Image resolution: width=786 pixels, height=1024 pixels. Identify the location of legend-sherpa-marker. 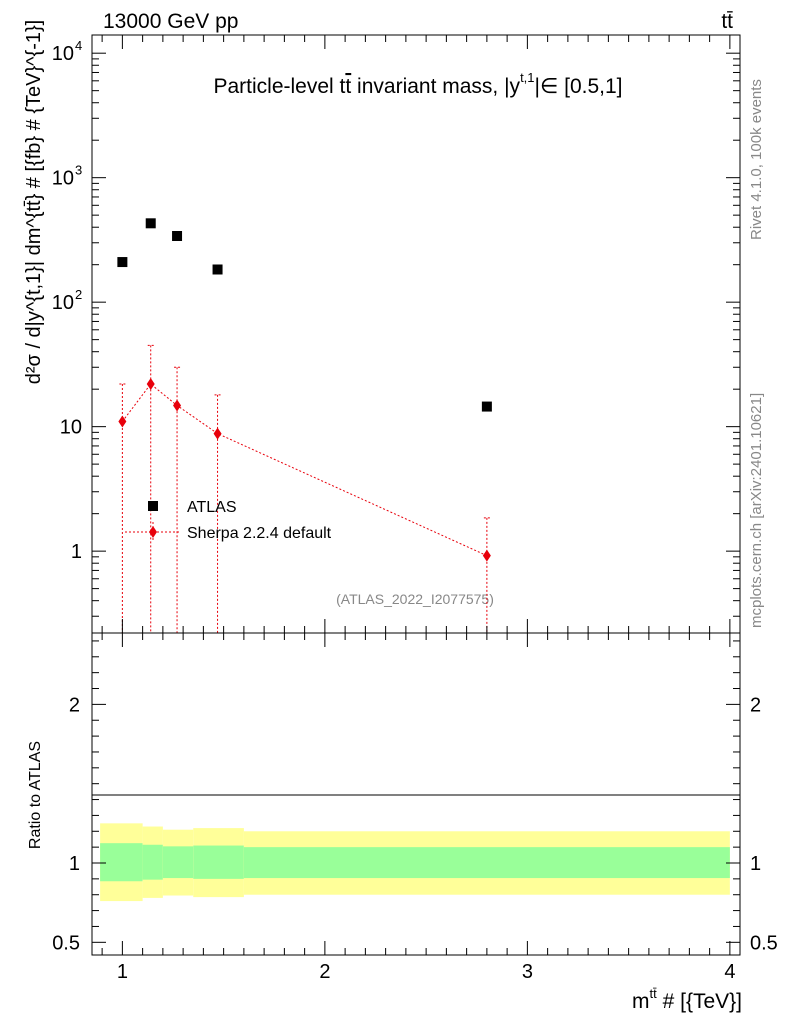
(153, 532).